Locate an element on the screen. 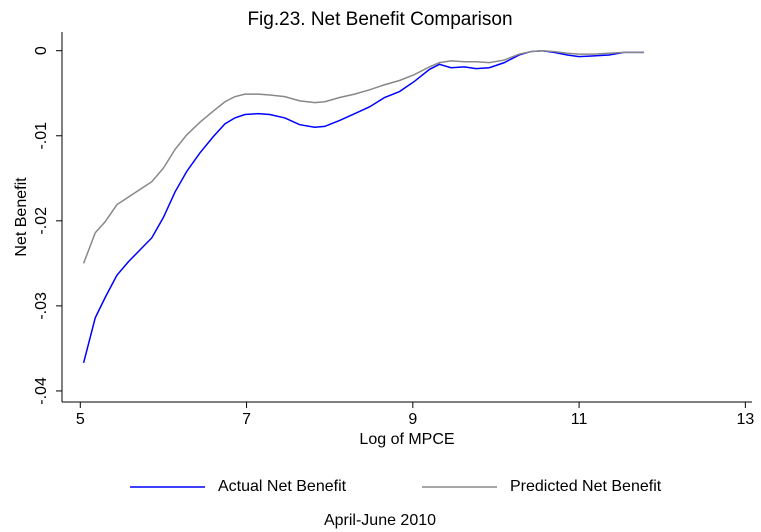 Image resolution: width=761 pixels, height=532 pixels. legend-label: Predicted Net Benefit is located at coordinates (586, 486).